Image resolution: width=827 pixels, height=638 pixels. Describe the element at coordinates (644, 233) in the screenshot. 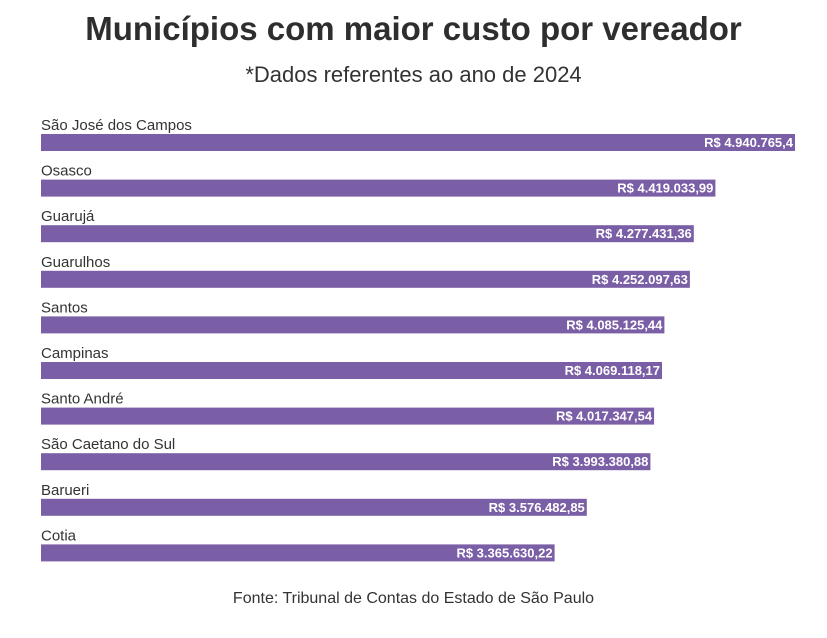

I see `data-label: R$ 4.277.431,36` at that location.